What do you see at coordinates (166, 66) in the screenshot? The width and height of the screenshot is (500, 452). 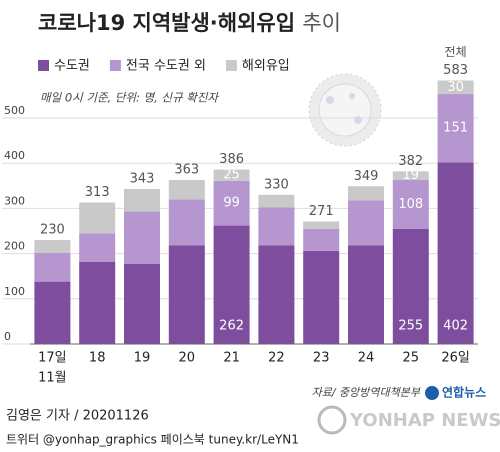 I see `legend-label: 전국 수도권 외` at bounding box center [166, 66].